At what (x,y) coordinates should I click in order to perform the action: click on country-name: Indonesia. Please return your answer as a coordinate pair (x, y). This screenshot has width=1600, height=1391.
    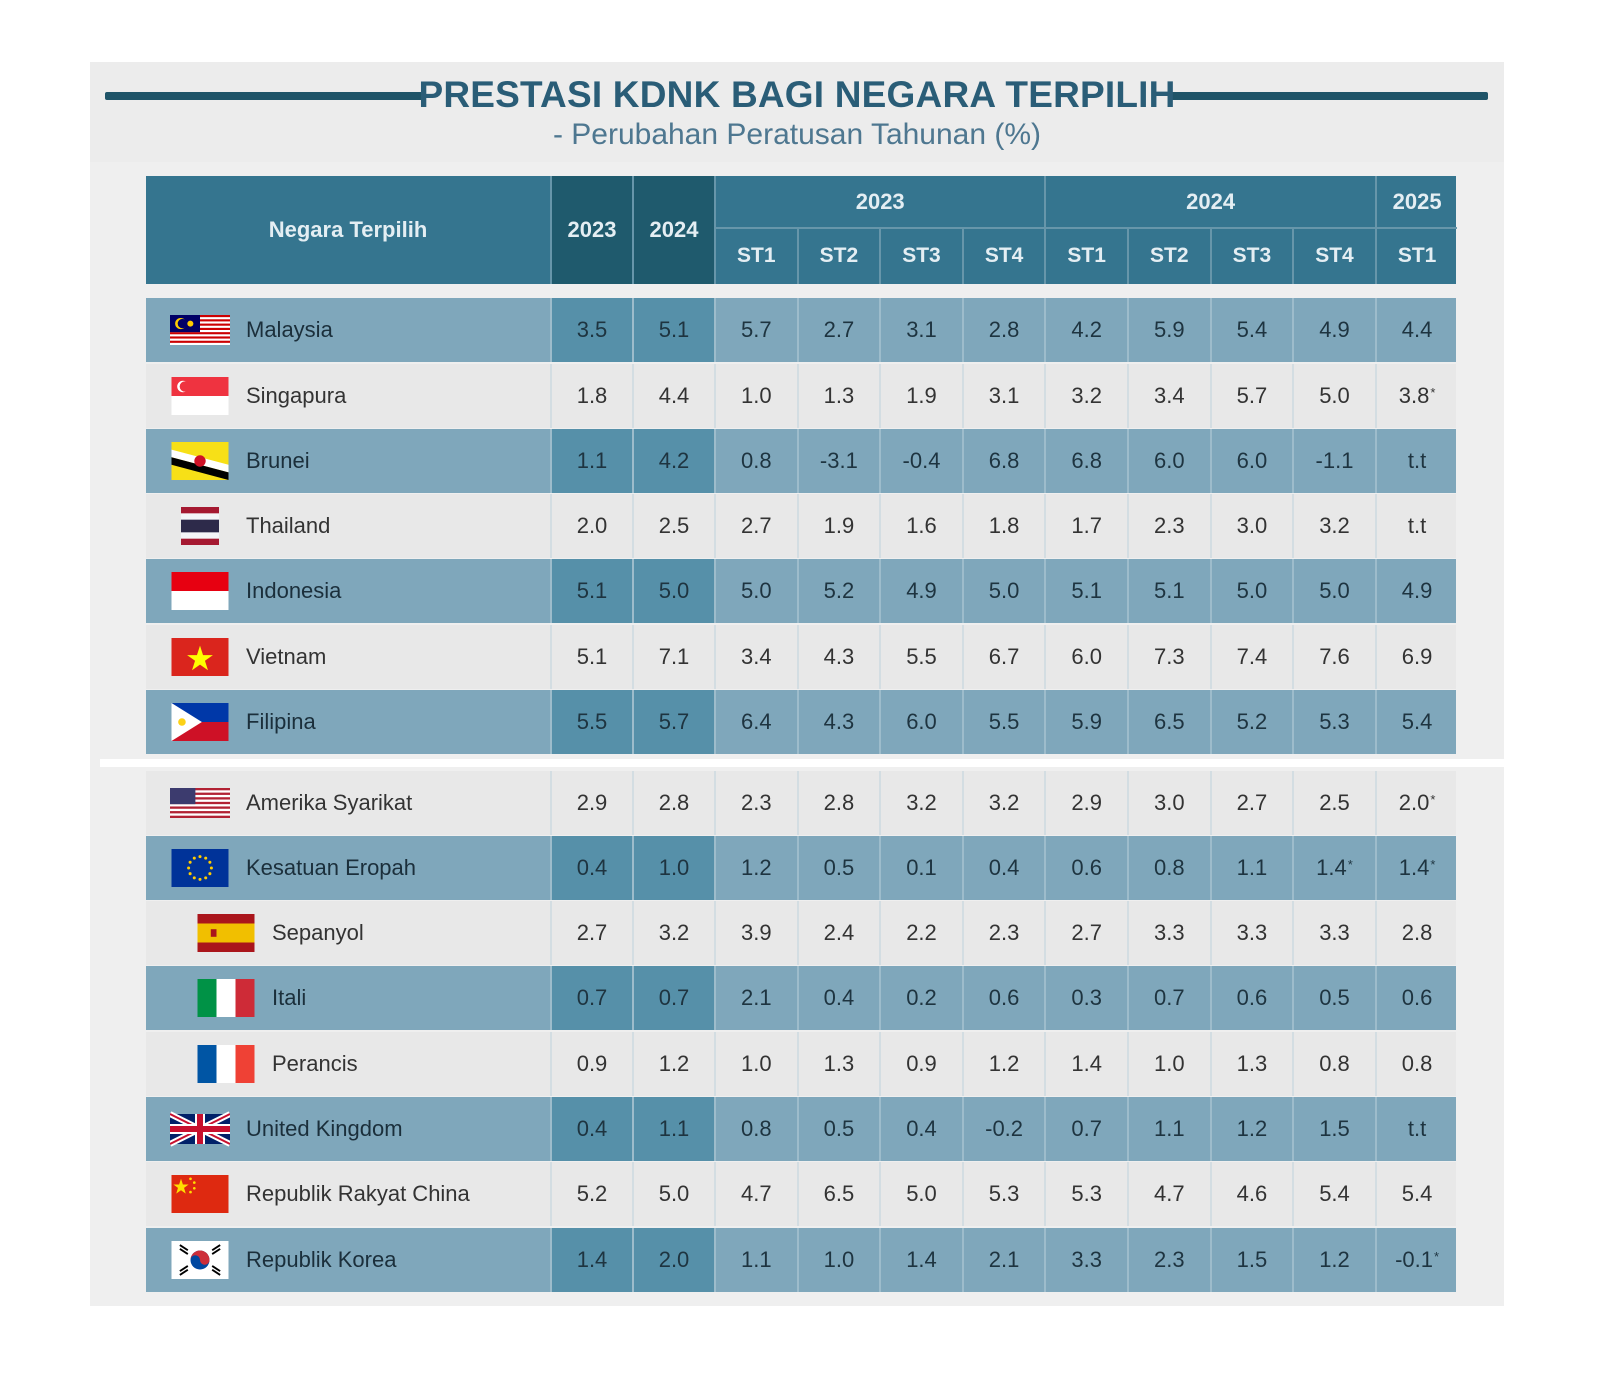
    Looking at the image, I should click on (294, 590).